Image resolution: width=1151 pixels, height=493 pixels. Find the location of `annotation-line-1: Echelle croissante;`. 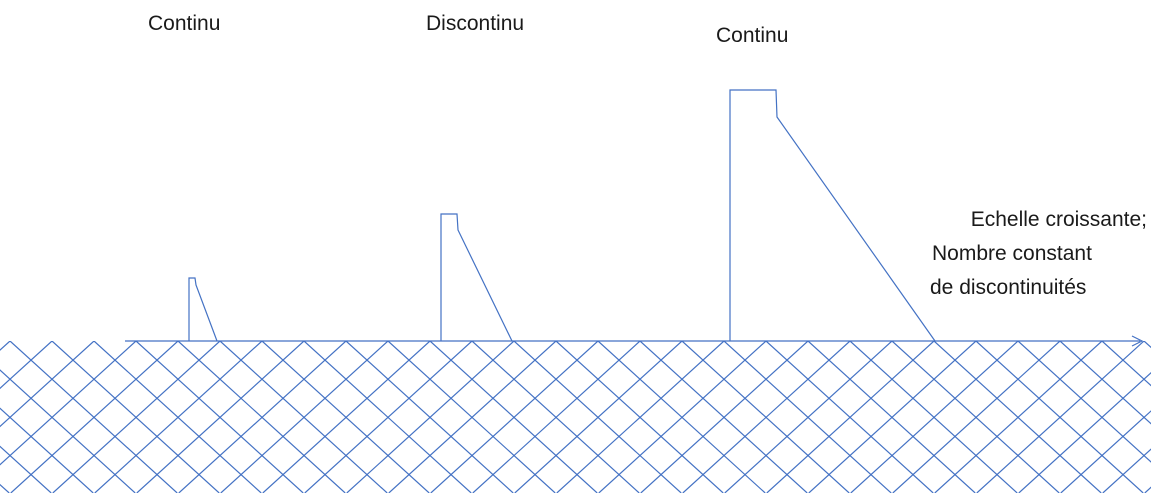

annotation-line-1: Echelle croissante; is located at coordinates (1059, 219).